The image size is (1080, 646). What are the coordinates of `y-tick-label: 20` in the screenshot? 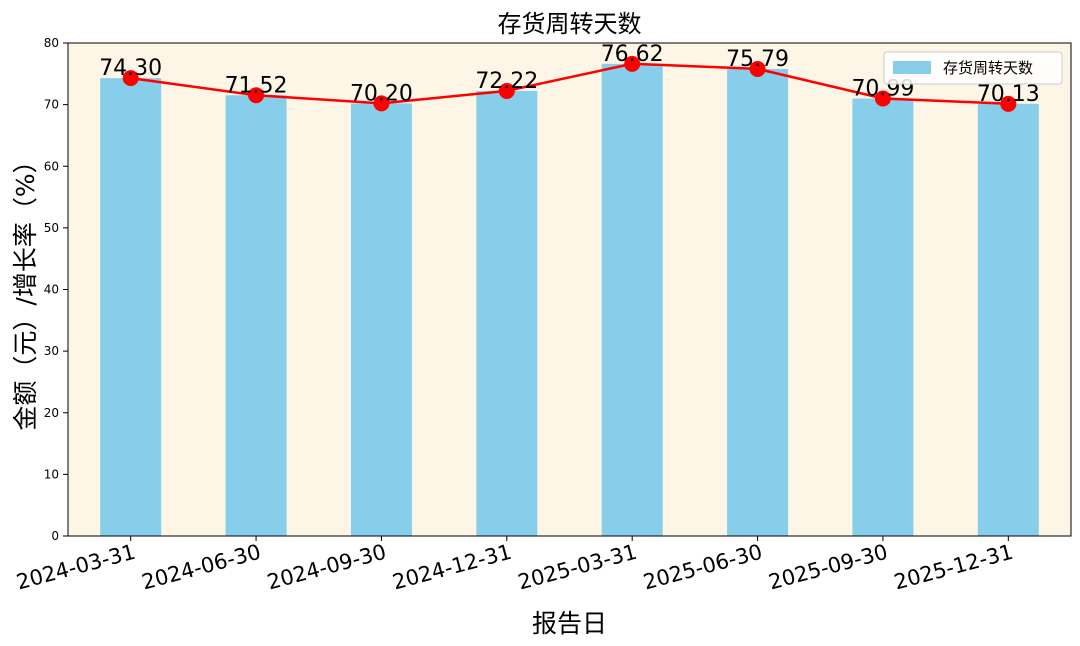 It's located at (51, 413).